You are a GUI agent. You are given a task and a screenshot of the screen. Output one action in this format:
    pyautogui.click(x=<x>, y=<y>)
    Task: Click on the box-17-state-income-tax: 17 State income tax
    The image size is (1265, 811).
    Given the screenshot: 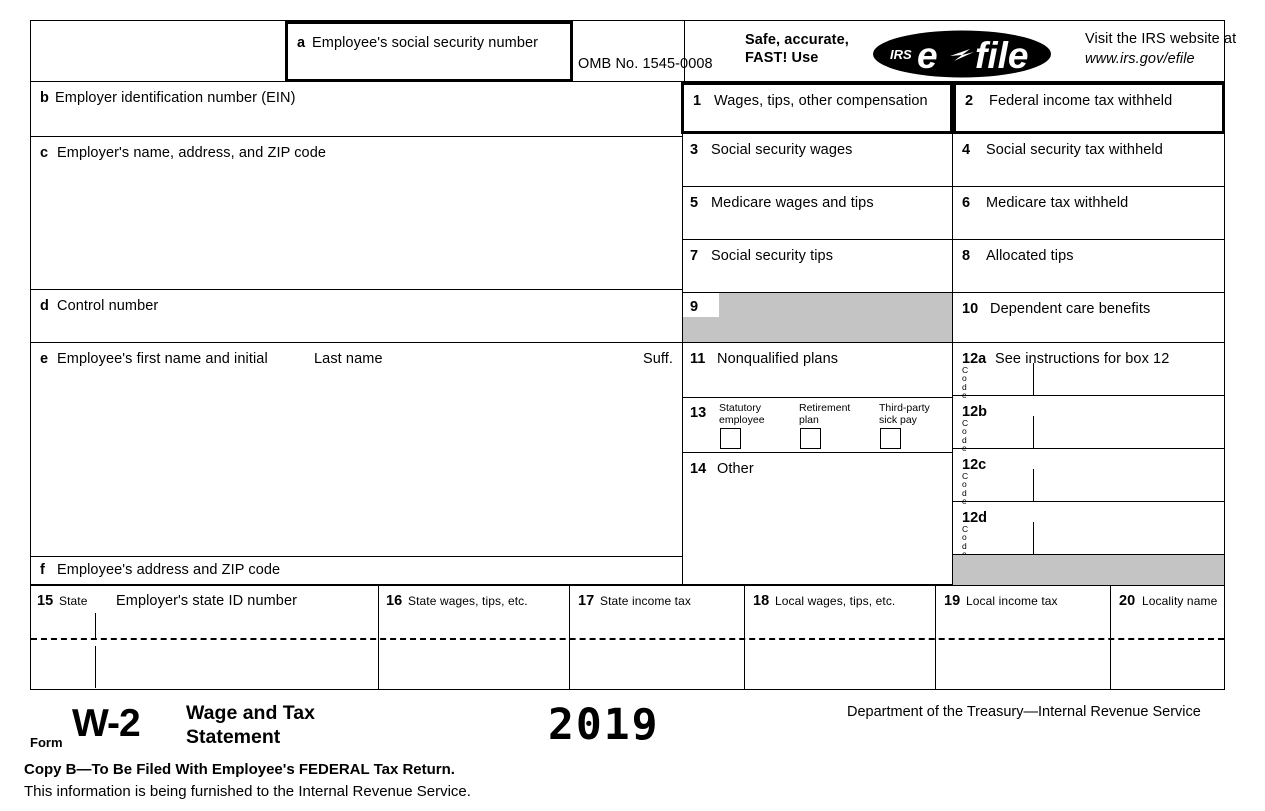 What is the action you would take?
    pyautogui.click(x=657, y=637)
    